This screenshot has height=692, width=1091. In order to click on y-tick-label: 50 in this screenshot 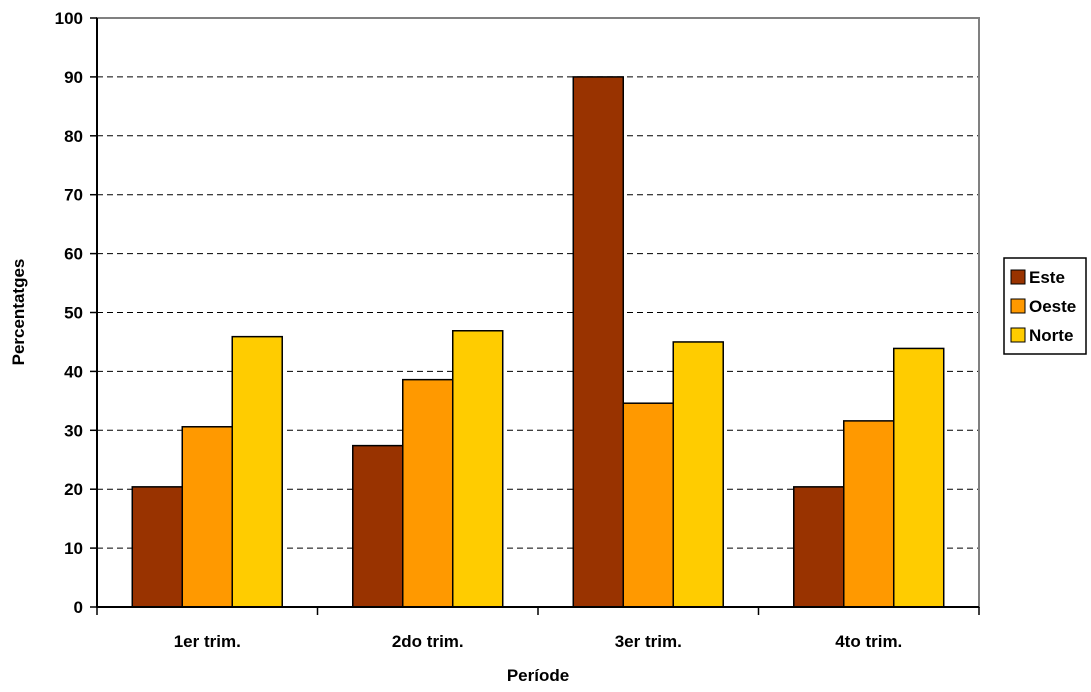, I will do `click(73, 313)`.